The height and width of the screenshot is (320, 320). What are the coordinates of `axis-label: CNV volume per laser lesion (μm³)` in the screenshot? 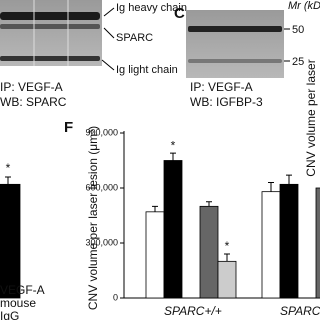 It's located at (93, 218).